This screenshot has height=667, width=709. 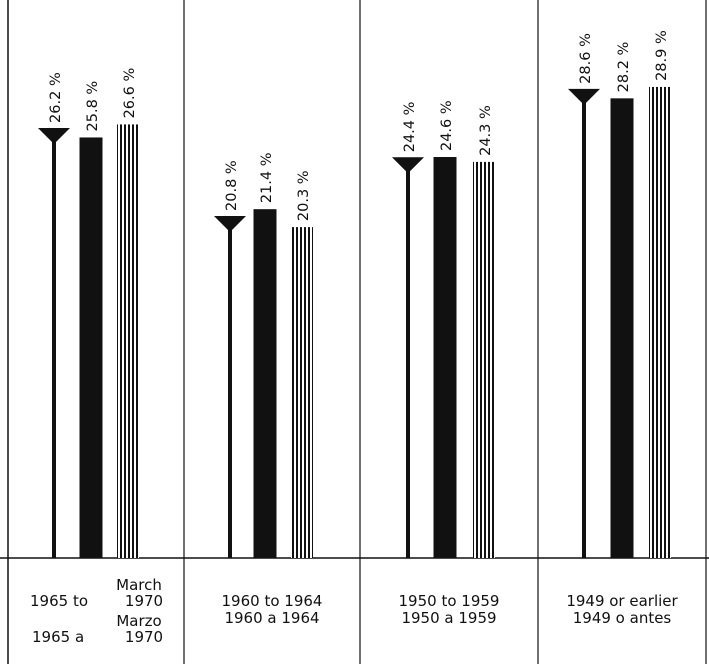 What do you see at coordinates (138, 621) in the screenshot?
I see `category-label-es-month: Marzo` at bounding box center [138, 621].